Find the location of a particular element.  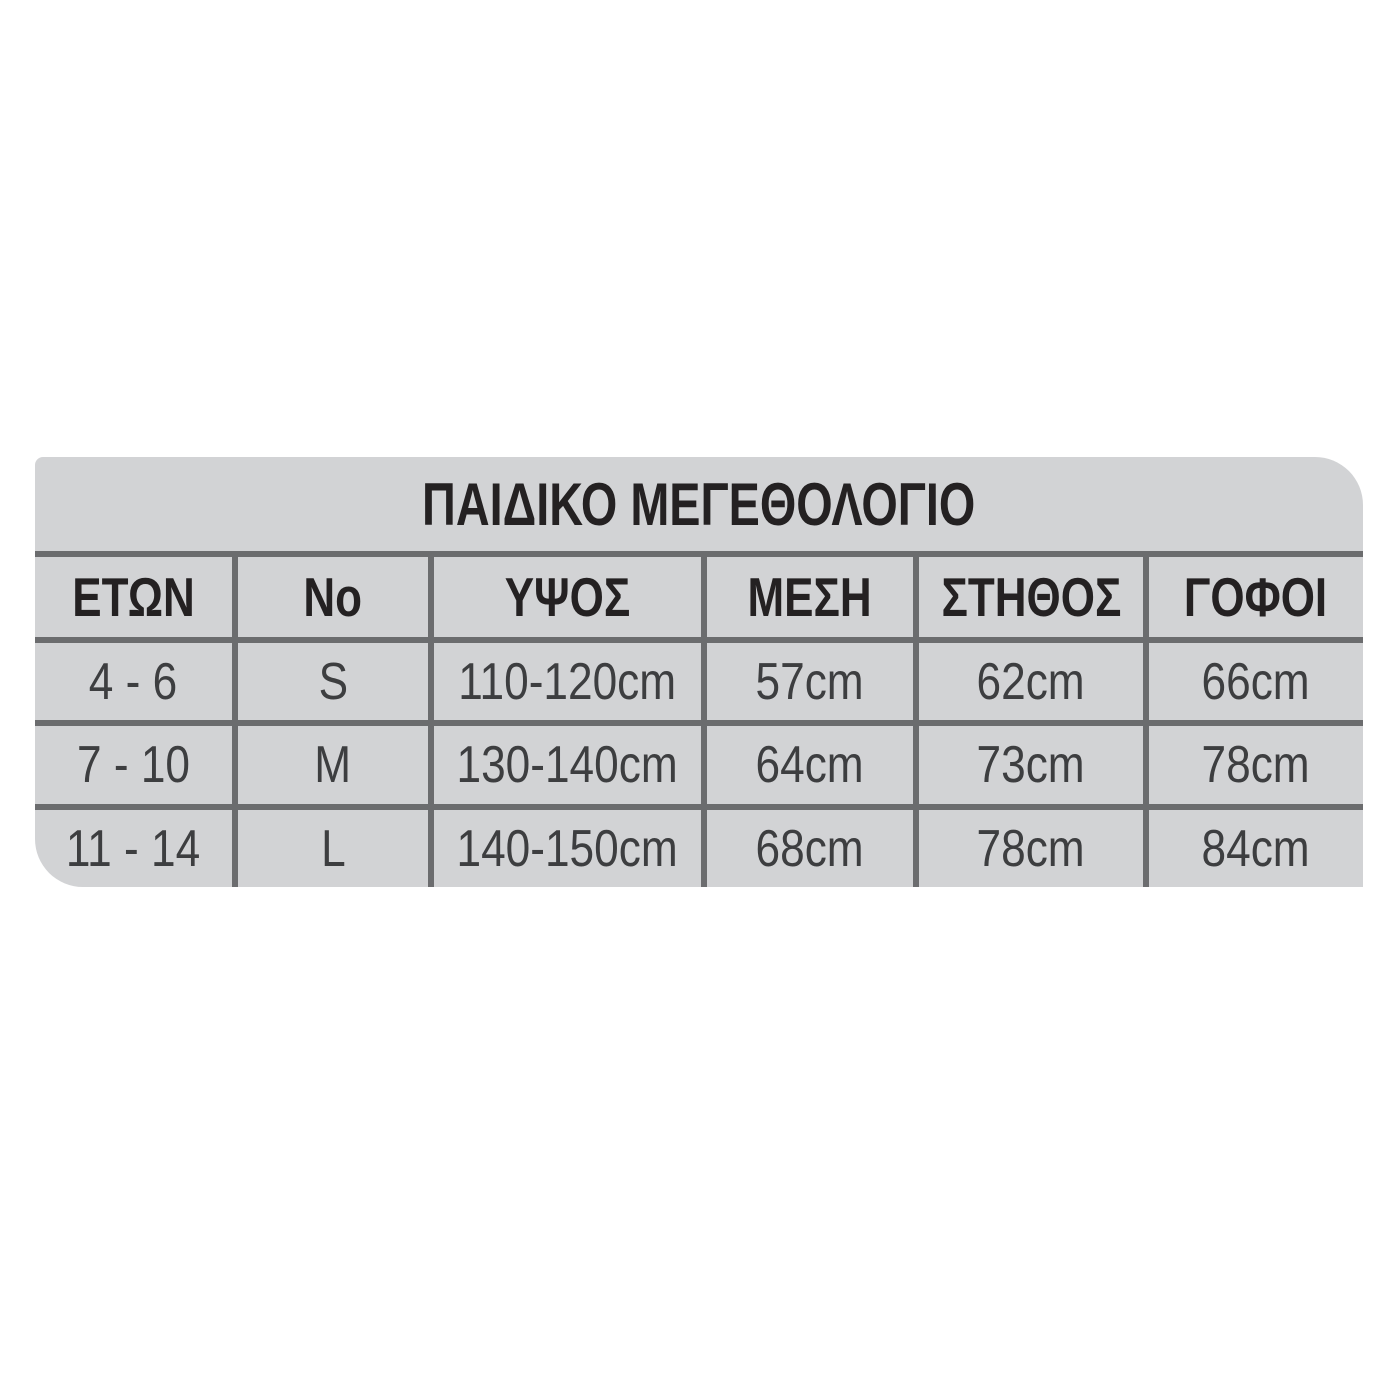

cell-row2-height: 130-140cm is located at coordinates (564, 762).